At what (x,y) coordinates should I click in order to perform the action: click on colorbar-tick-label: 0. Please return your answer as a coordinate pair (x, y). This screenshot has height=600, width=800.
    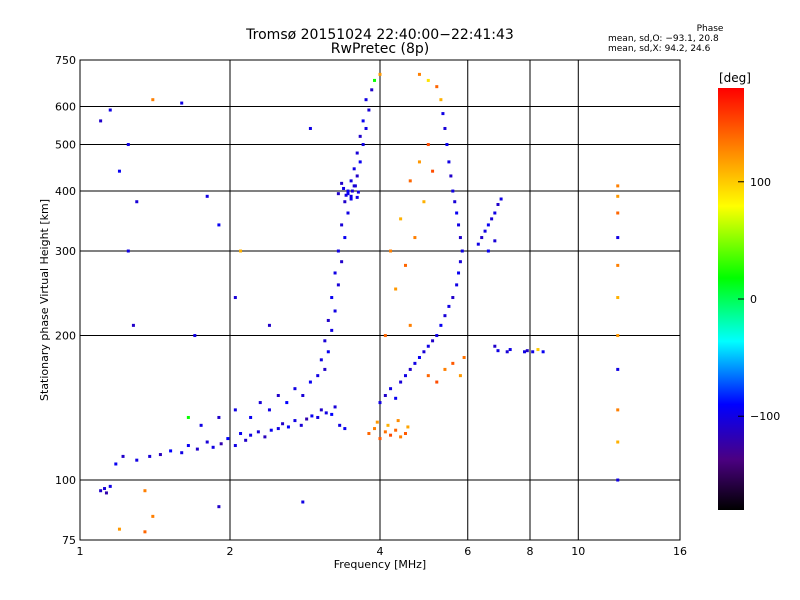
    Looking at the image, I should click on (753, 299).